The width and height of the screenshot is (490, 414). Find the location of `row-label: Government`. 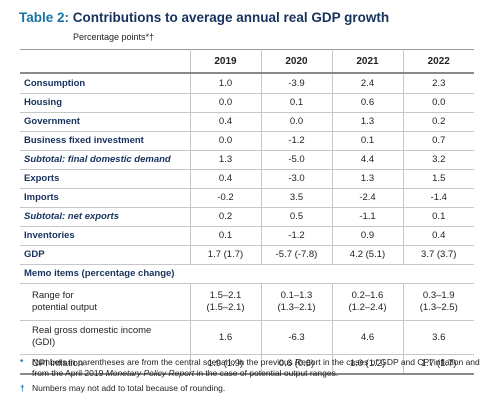

row-label: Government is located at coordinates (105, 122).